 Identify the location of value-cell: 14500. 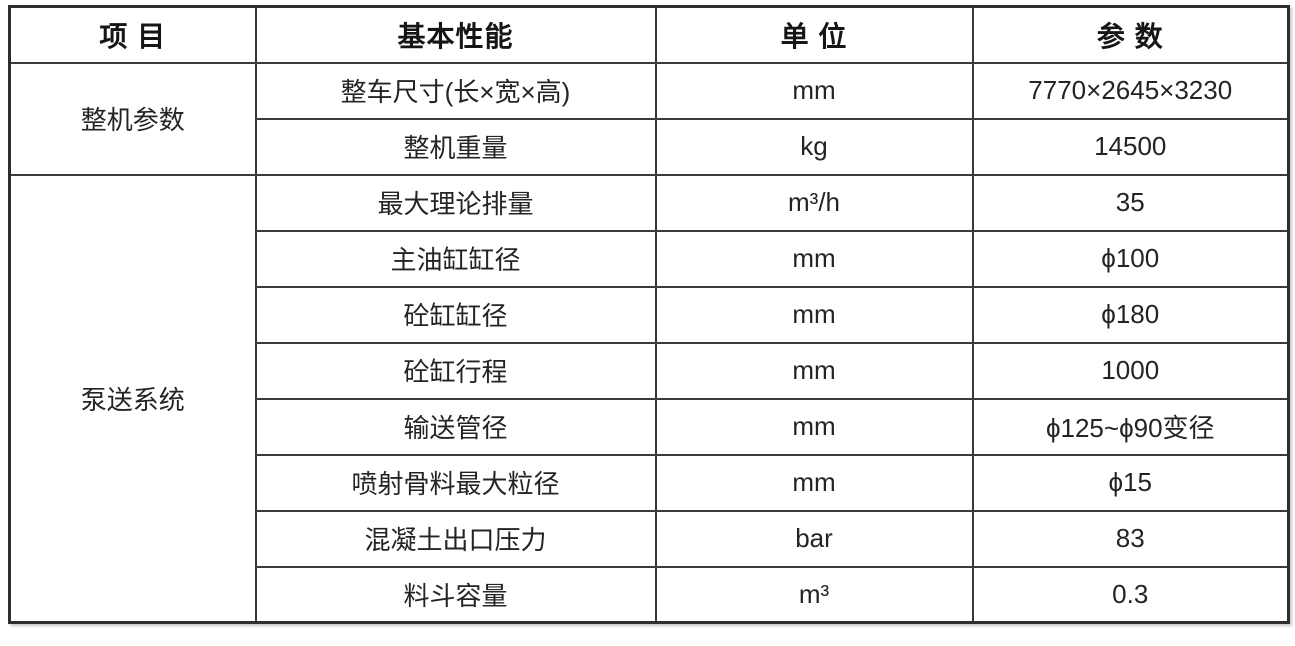
(1130, 146).